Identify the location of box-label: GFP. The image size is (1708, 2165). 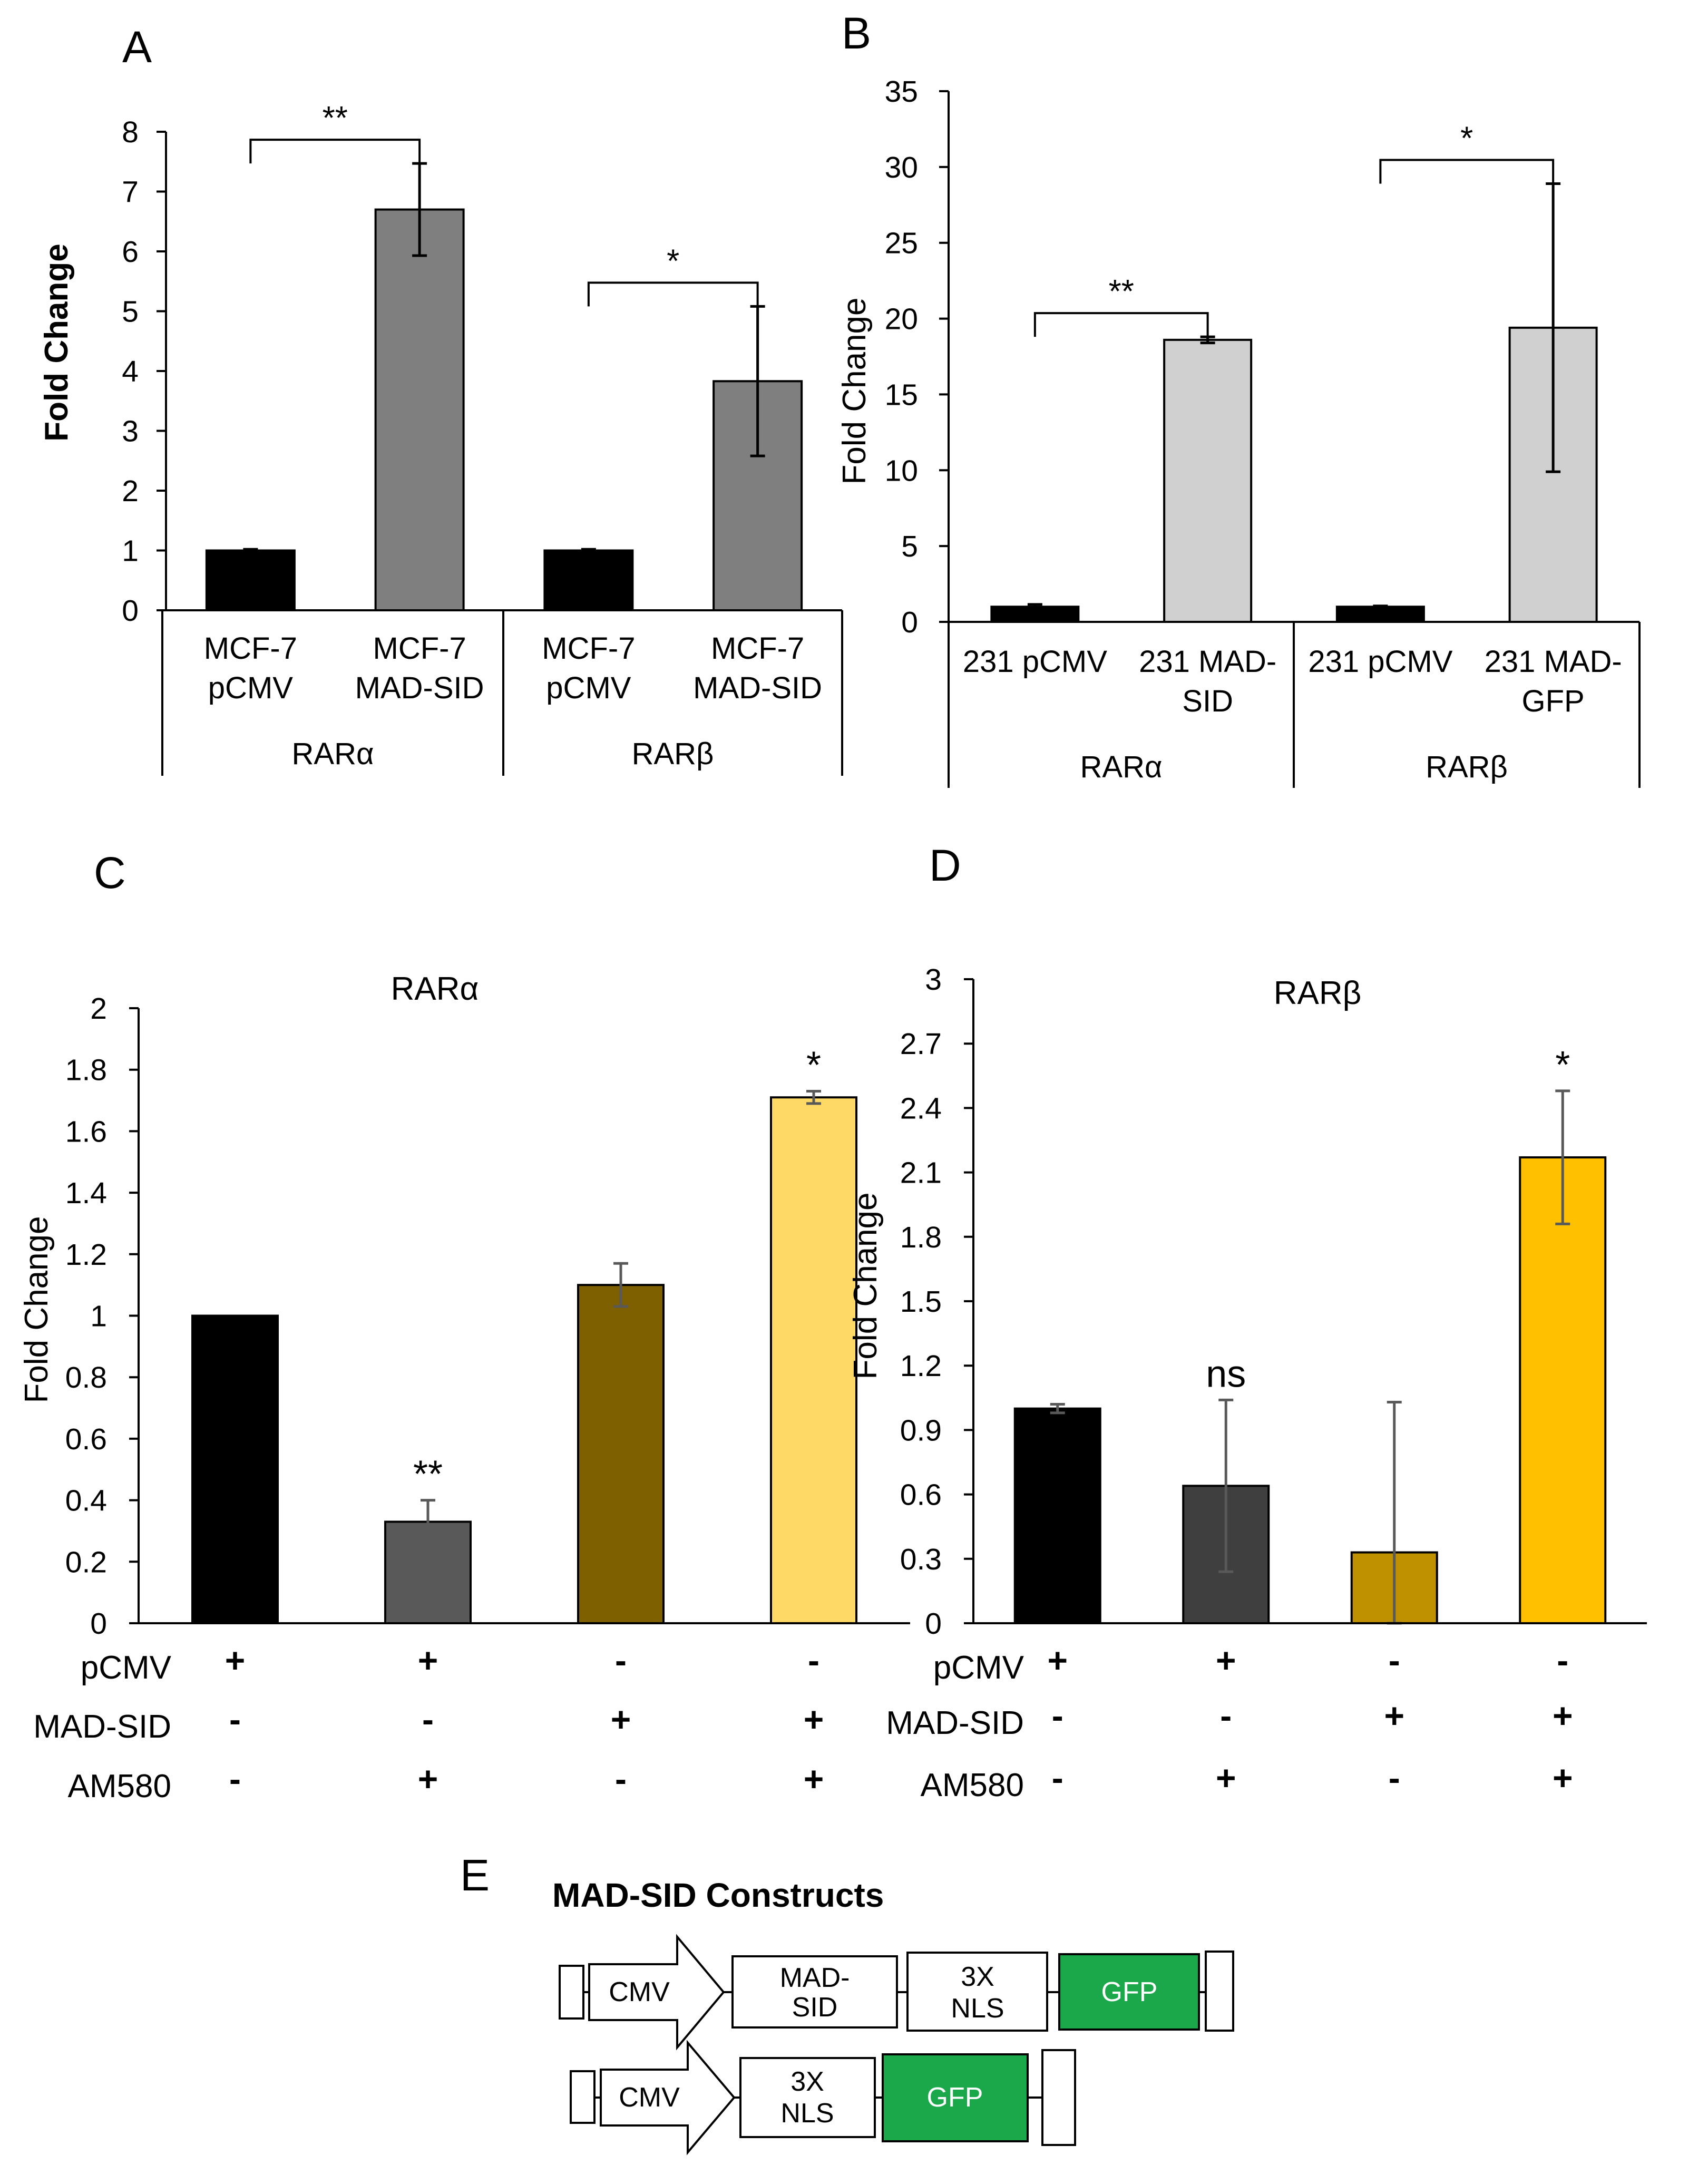
(1129, 1992).